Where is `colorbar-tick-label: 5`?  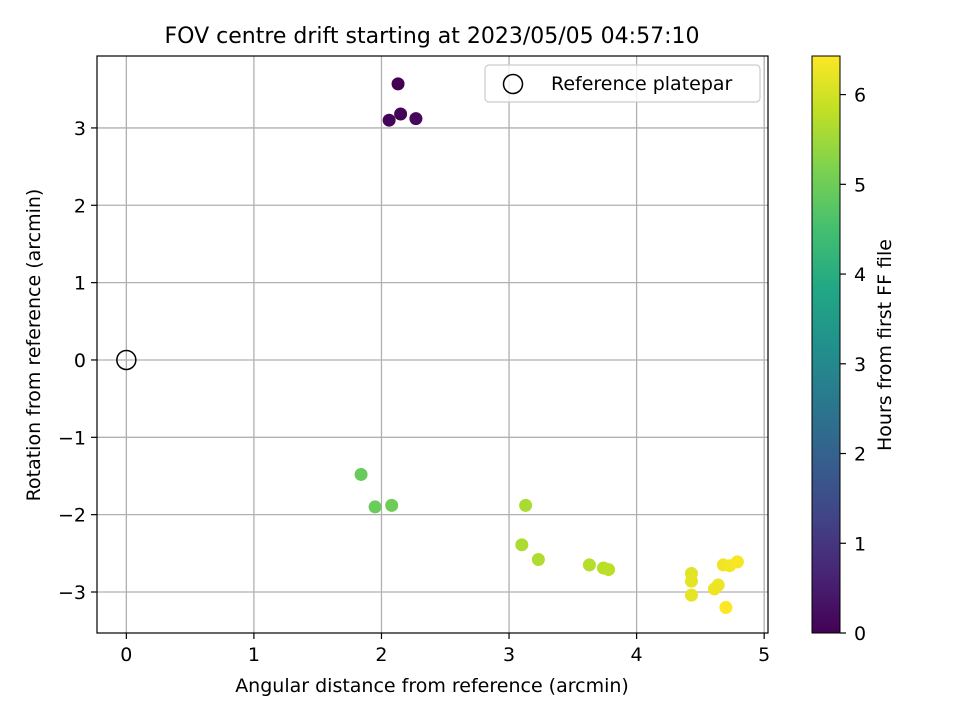
colorbar-tick-label: 5 is located at coordinates (860, 185).